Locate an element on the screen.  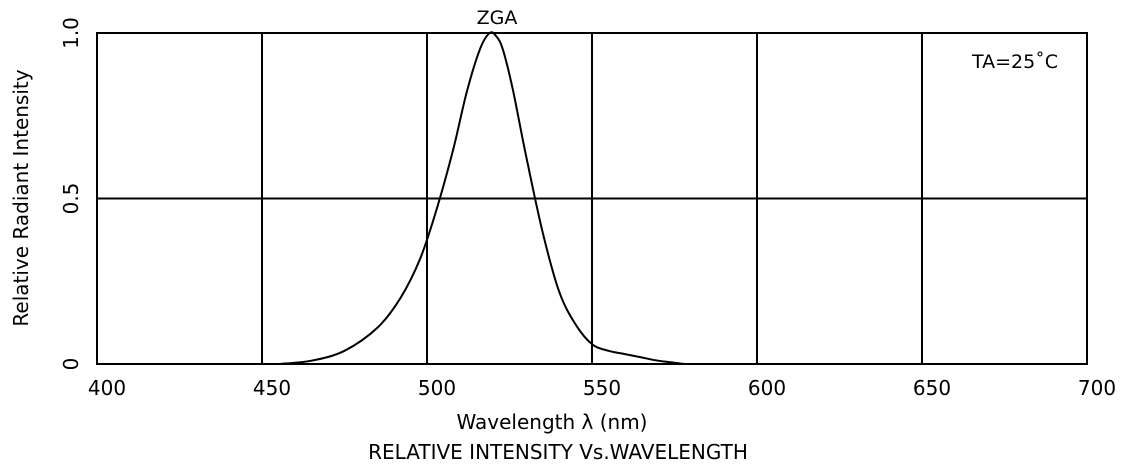
x-tick-label: 500 is located at coordinates (437, 388).